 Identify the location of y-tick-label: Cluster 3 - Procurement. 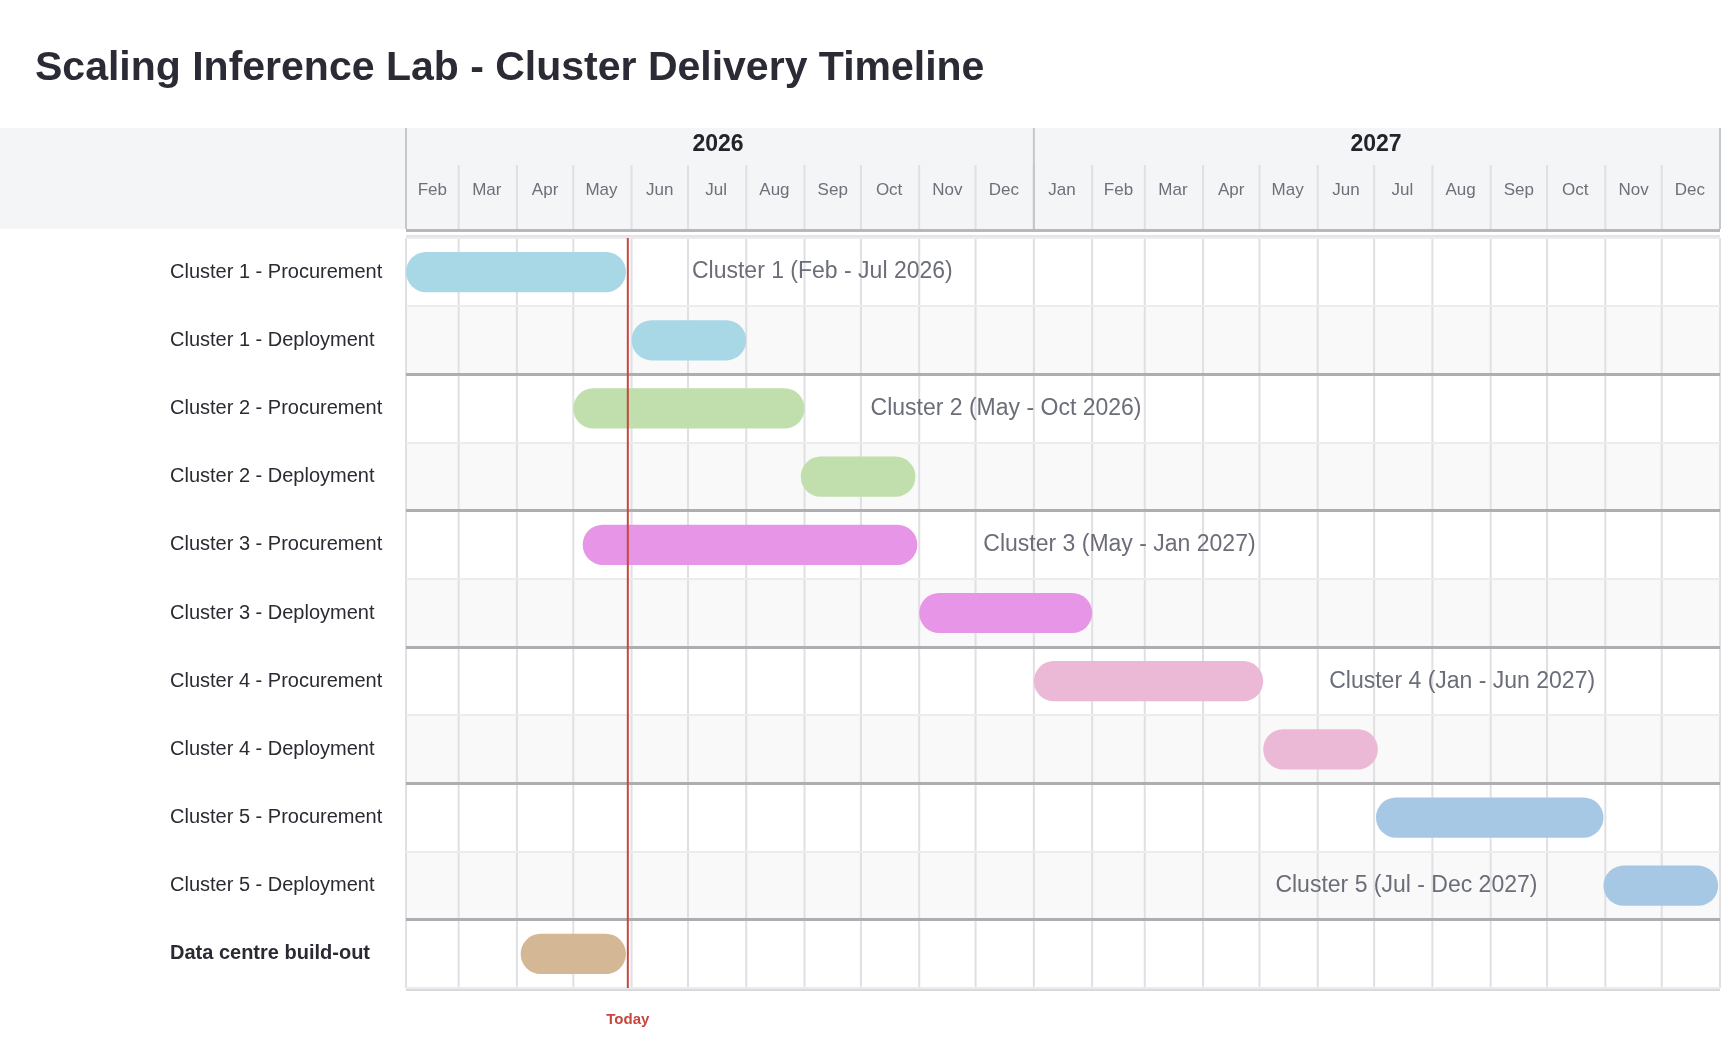
(276, 543).